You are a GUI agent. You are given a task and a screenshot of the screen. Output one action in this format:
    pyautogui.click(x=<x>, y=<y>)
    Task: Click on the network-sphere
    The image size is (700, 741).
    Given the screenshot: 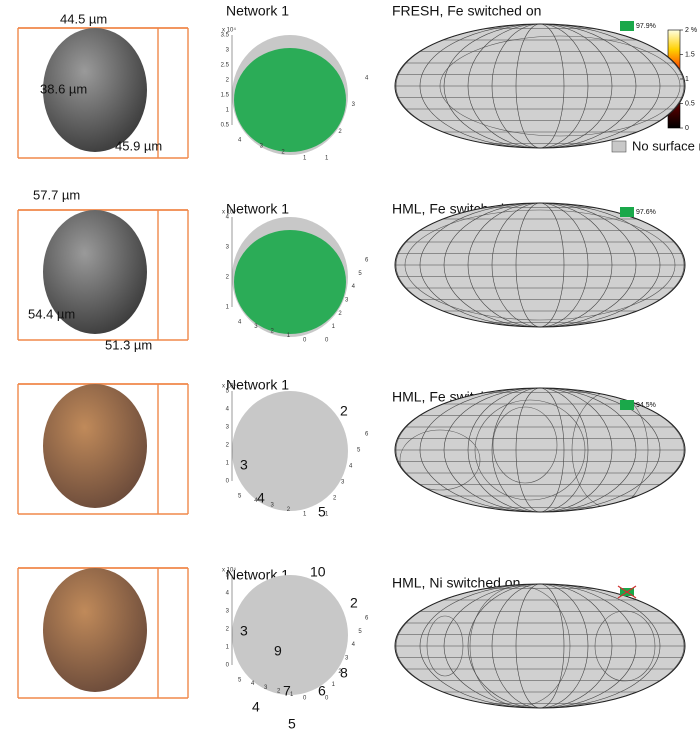 What is the action you would take?
    pyautogui.click(x=290, y=635)
    